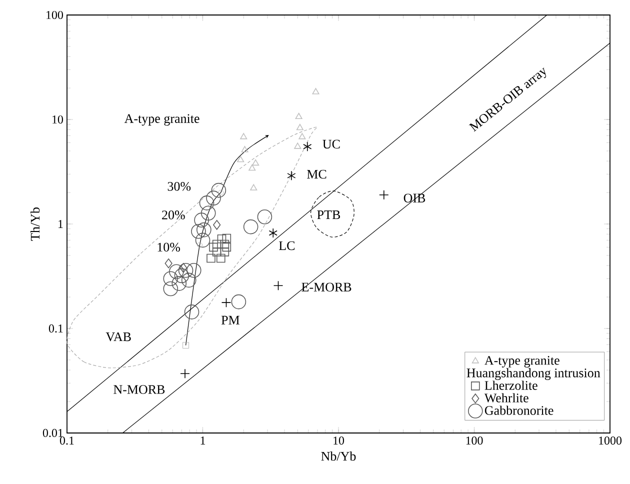  I want to click on legend-title: Huangshandong intrusion, so click(533, 374).